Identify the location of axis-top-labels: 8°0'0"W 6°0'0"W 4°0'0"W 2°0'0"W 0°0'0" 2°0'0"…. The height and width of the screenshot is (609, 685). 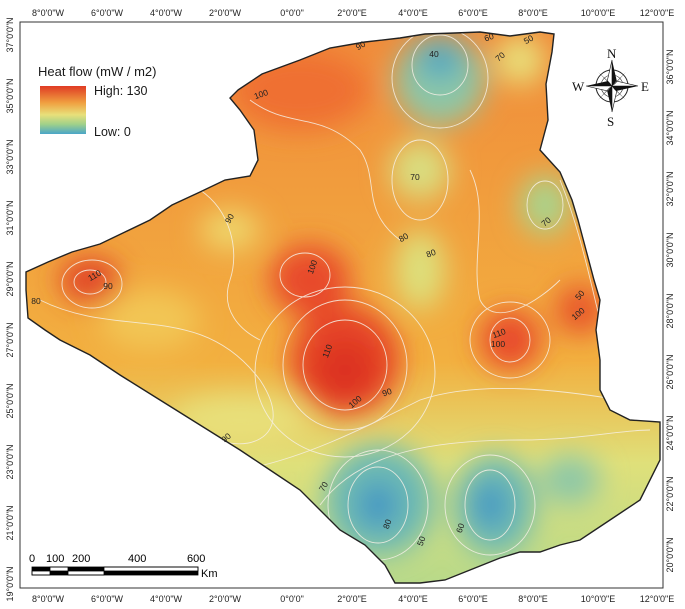
(353, 13).